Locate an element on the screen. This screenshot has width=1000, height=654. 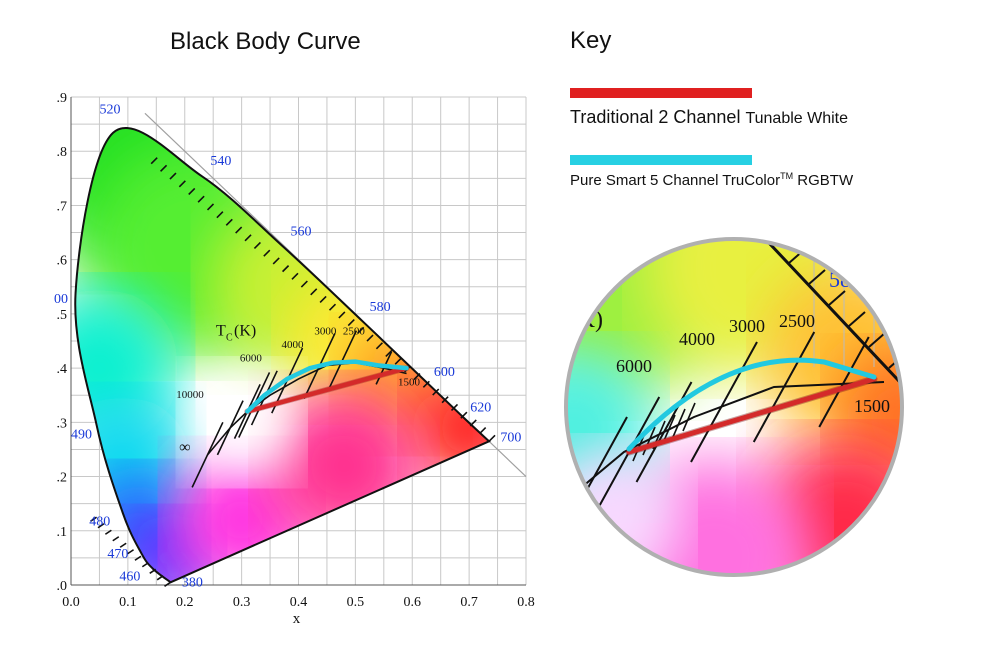
series-trucolor is located at coordinates (327, 386).